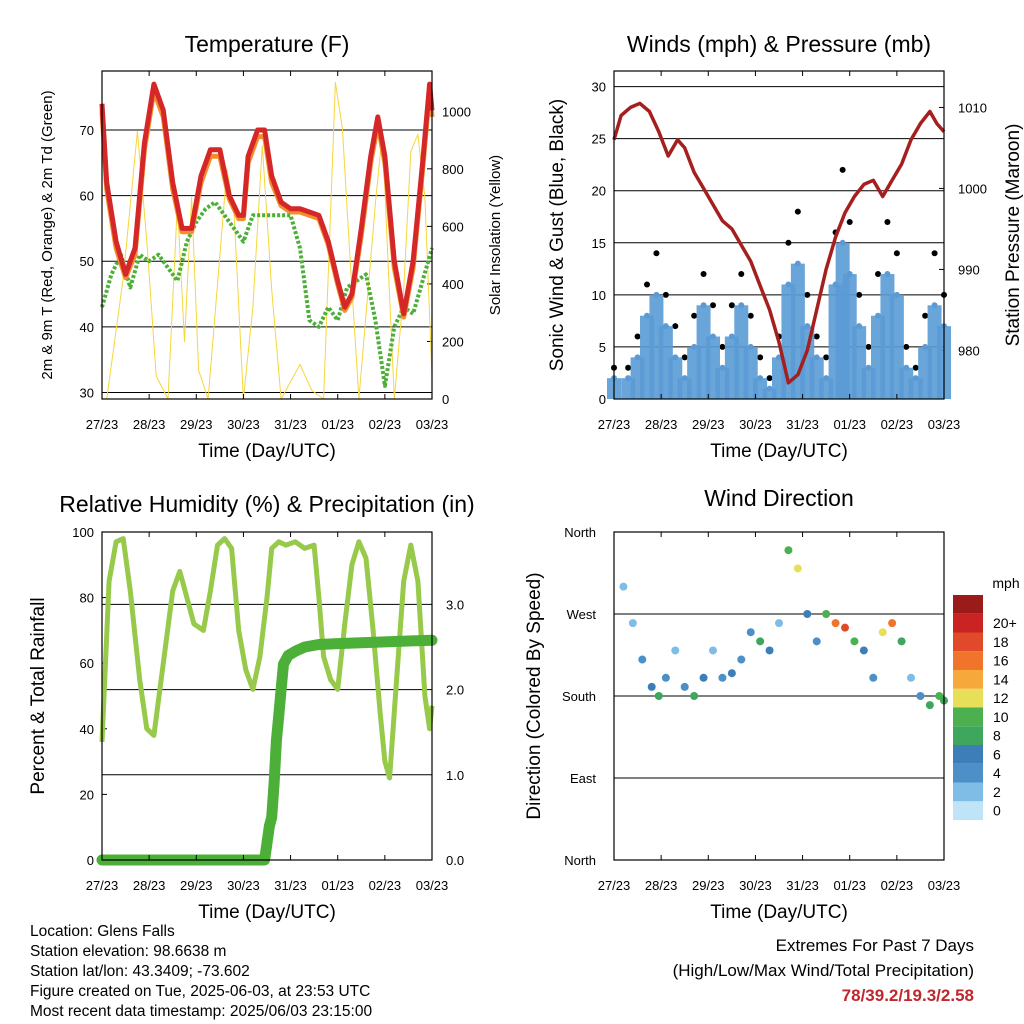 The width and height of the screenshot is (1024, 1024). Describe the element at coordinates (453, 169) in the screenshot. I see `panel1-right-tick-label: 800` at that location.